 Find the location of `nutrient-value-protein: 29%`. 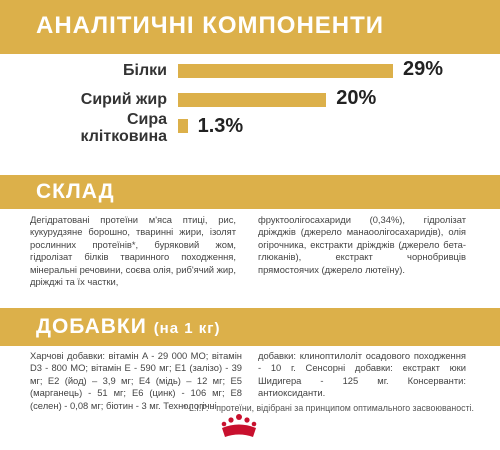

nutrient-value-protein: 29% is located at coordinates (423, 69).